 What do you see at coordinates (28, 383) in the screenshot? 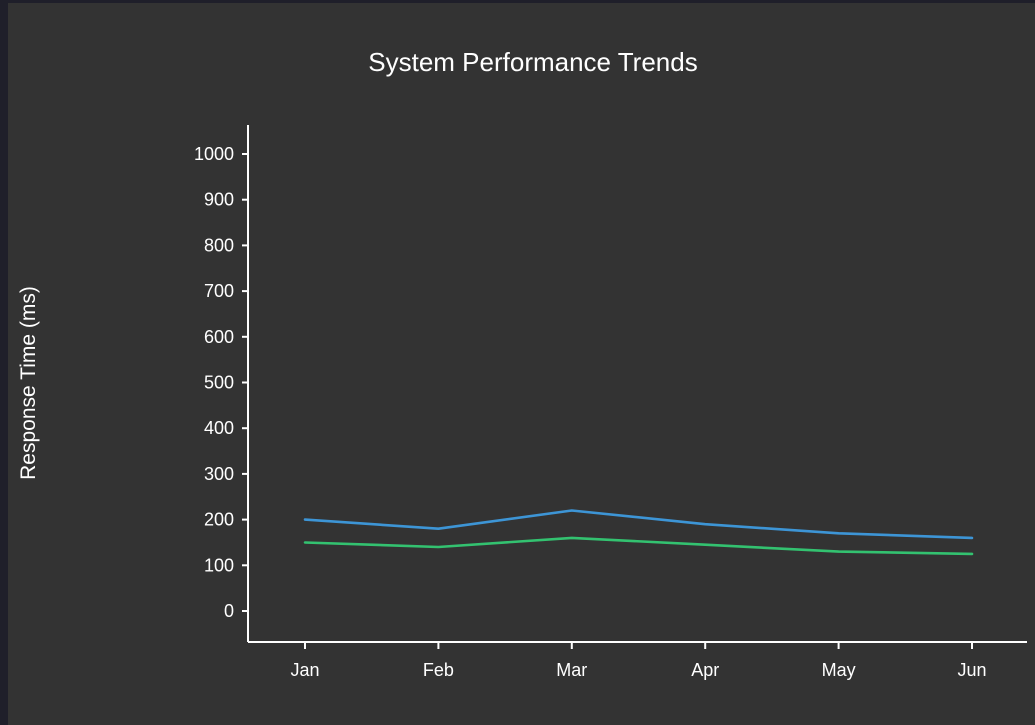
I see `y-axis-title: Response Time (ms)` at bounding box center [28, 383].